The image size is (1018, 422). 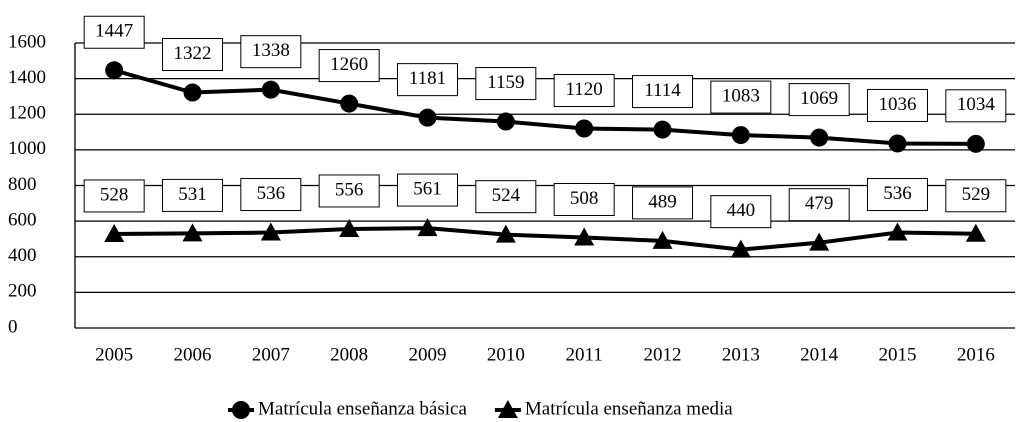 I want to click on data-label: 1447, so click(x=114, y=31).